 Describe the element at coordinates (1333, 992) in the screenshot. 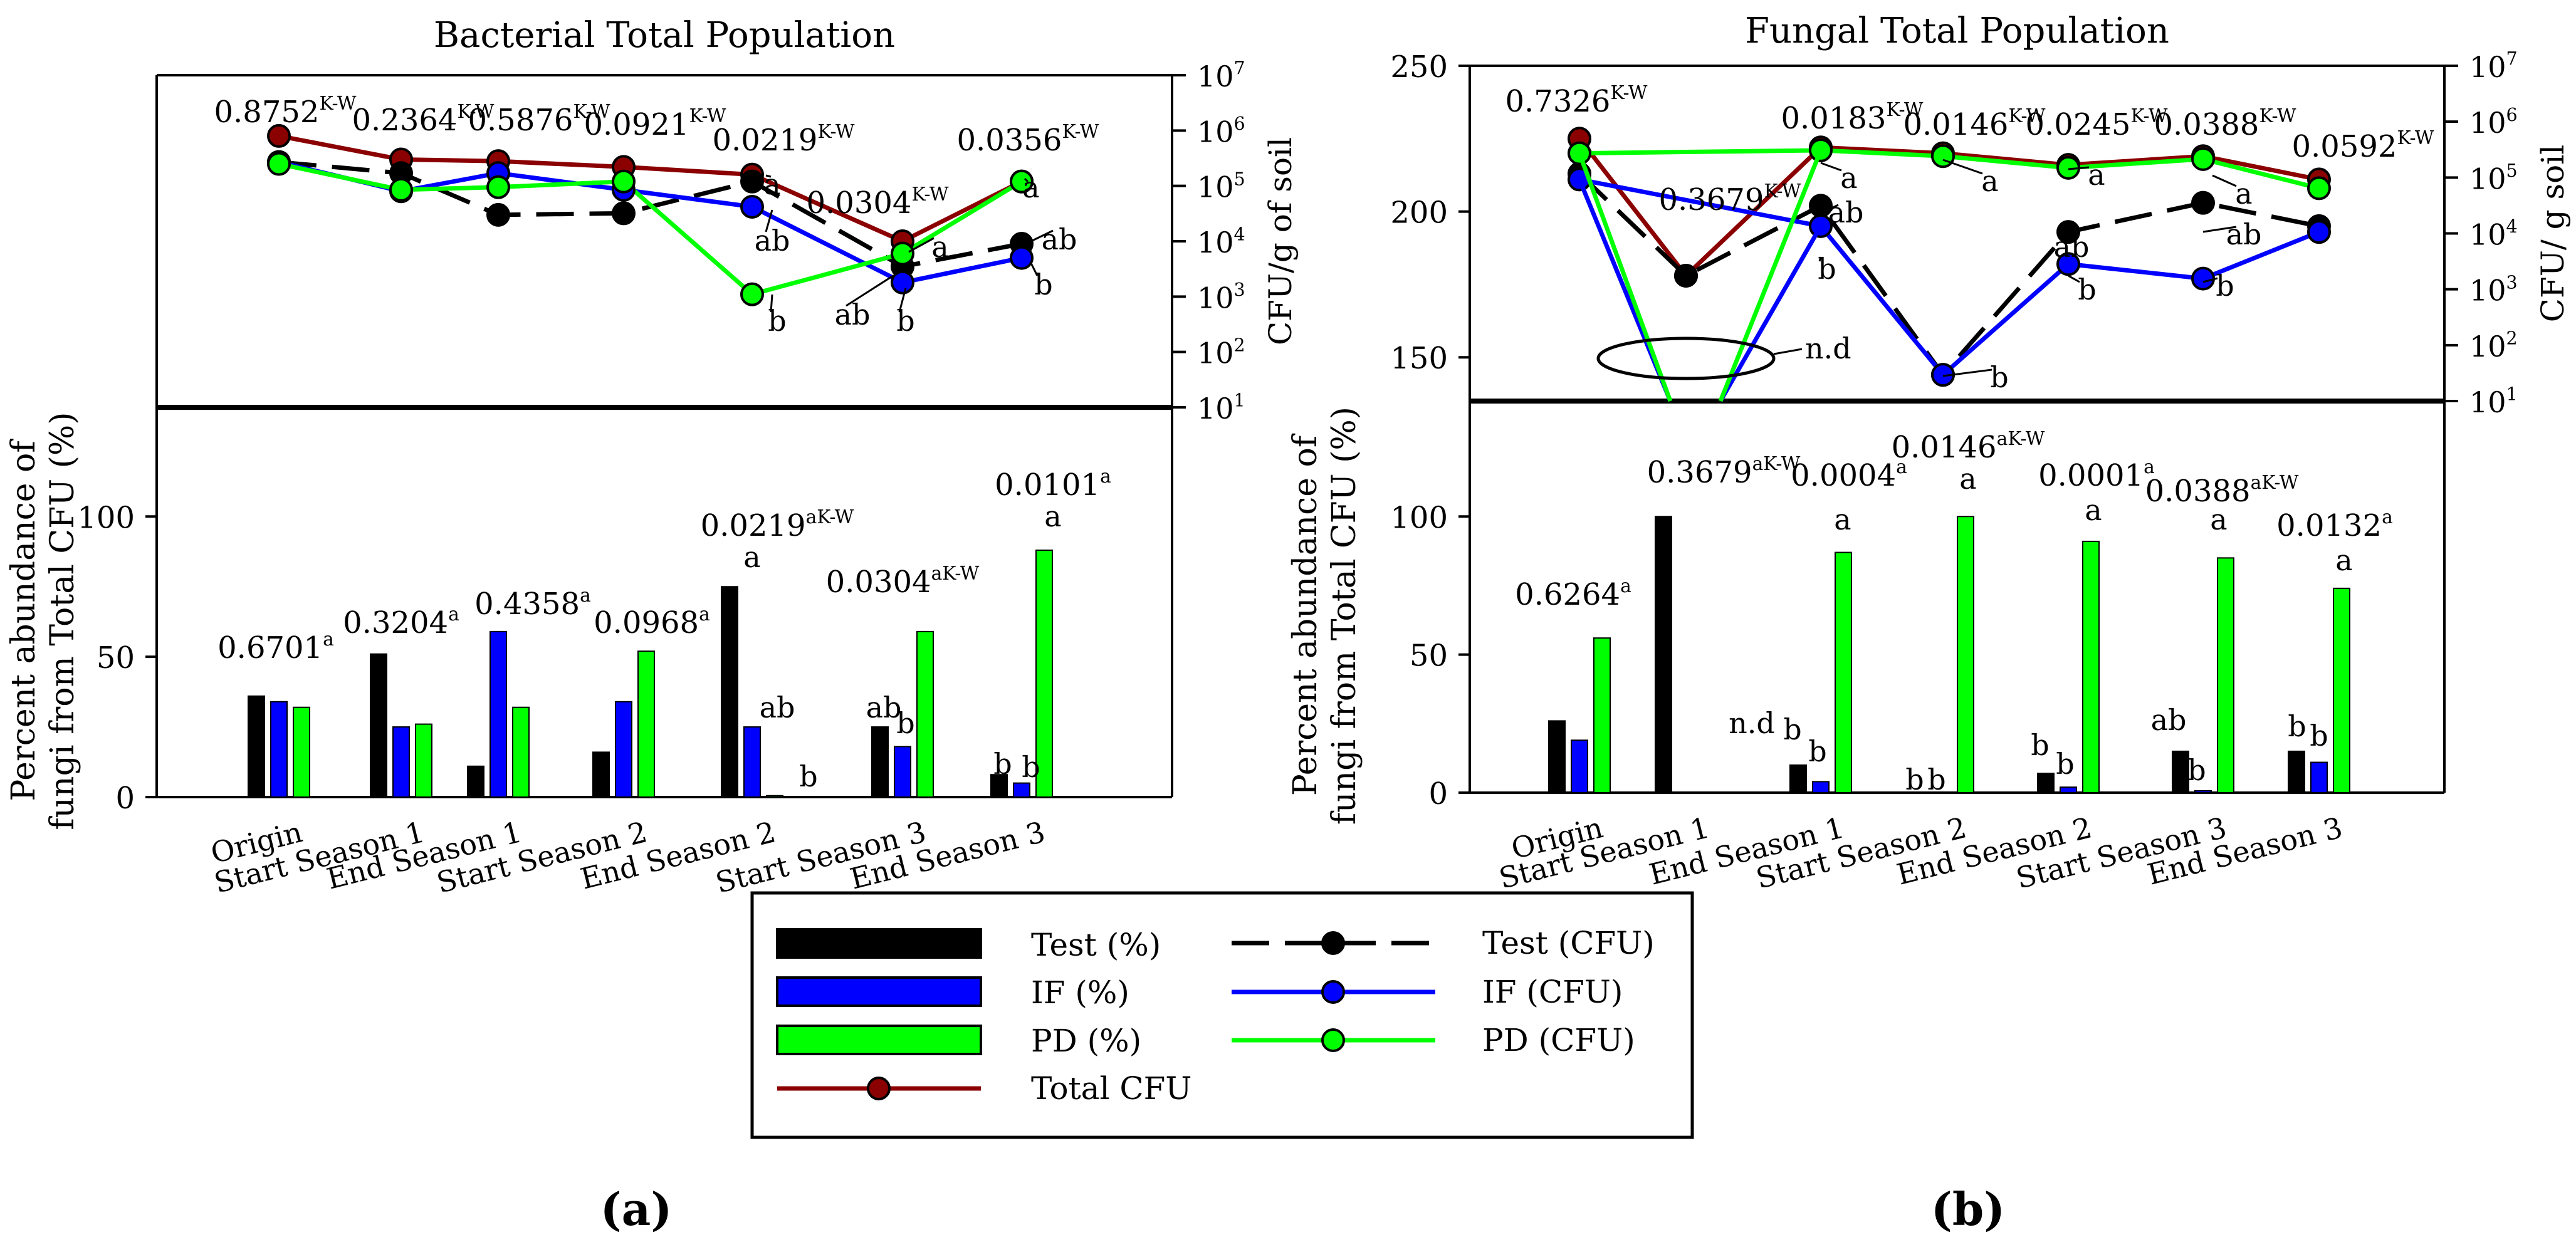

I see `legend-marker-if-cfu` at that location.